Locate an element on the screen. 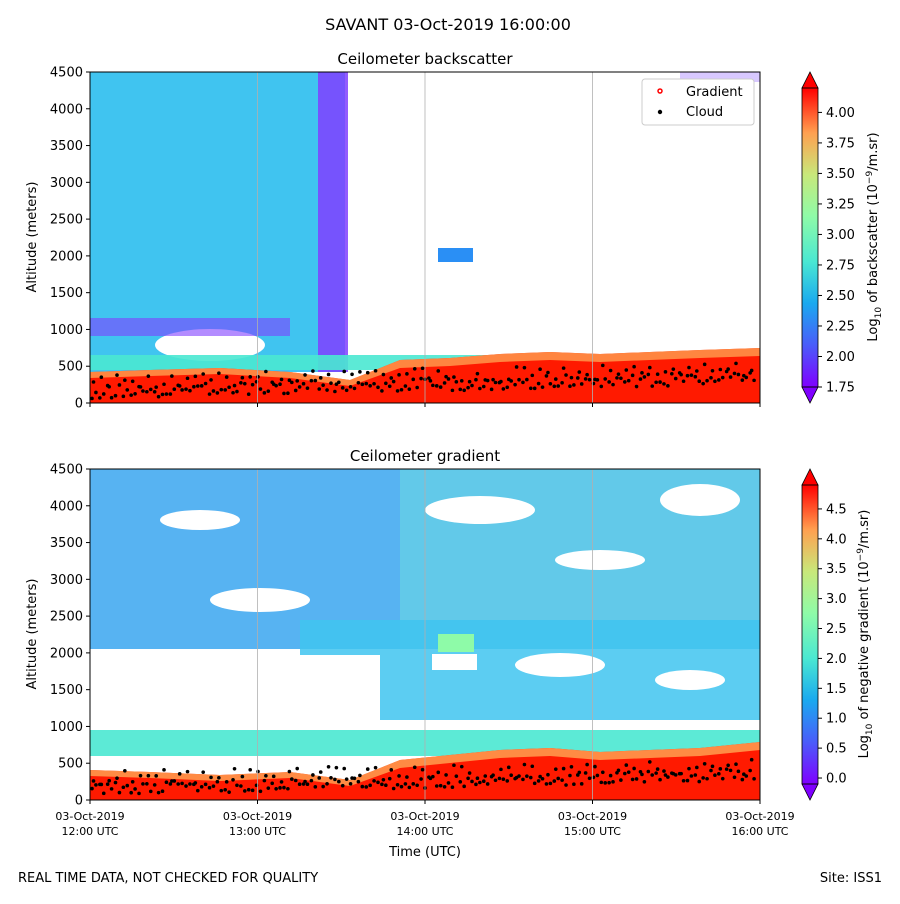  backscatter-aerosol-edge is located at coordinates (333, 222).